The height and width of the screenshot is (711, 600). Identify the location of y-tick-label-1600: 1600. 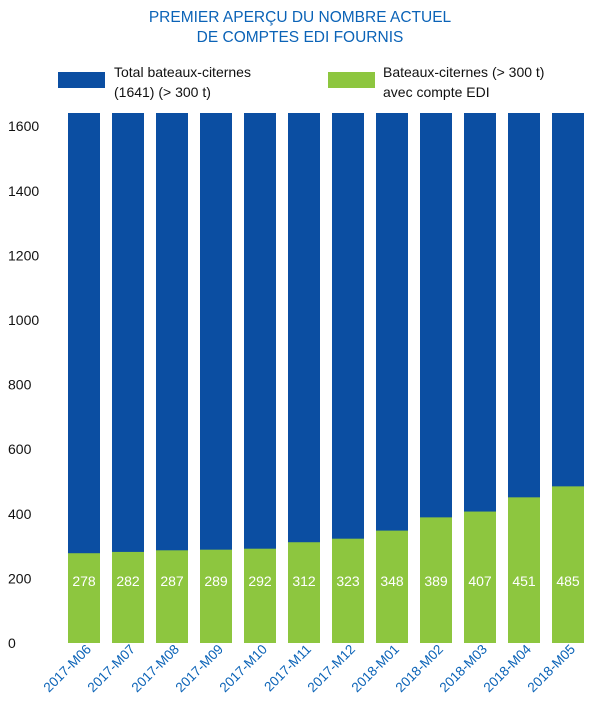
(23, 126).